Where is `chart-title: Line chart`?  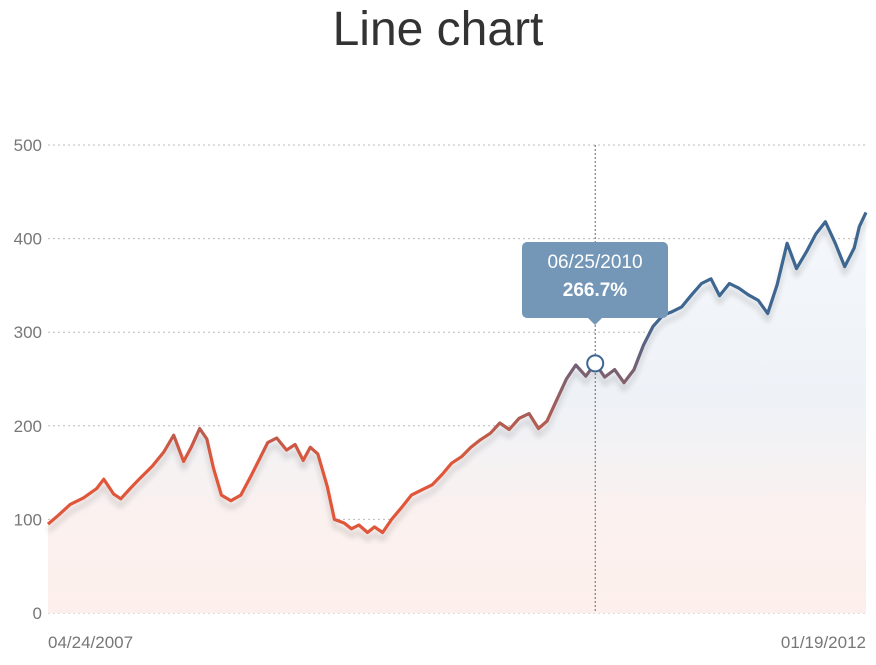
chart-title: Line chart is located at coordinates (438, 29).